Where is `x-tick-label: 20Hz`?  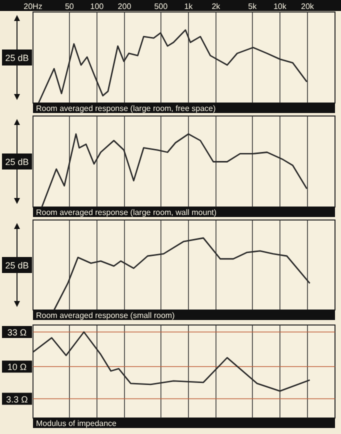 x-tick-label: 20Hz is located at coordinates (33, 6).